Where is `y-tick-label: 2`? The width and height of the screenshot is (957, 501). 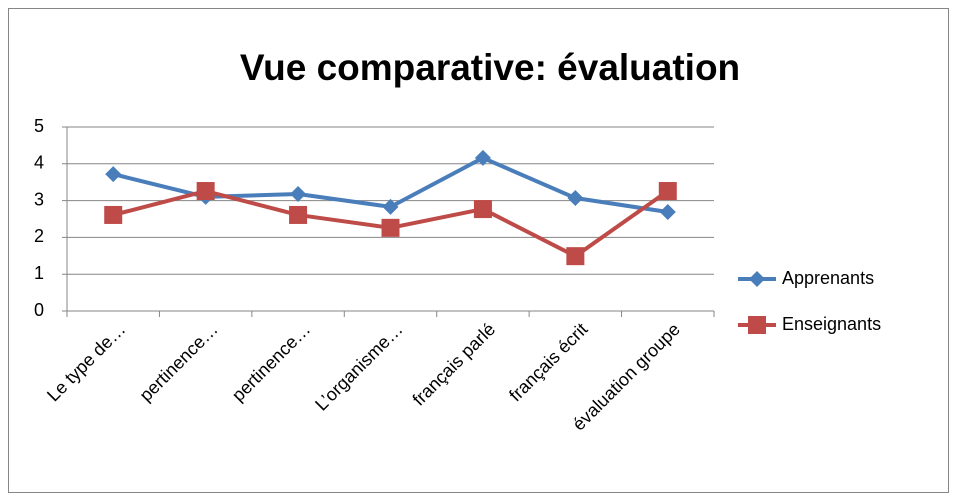 y-tick-label: 2 is located at coordinates (39, 236).